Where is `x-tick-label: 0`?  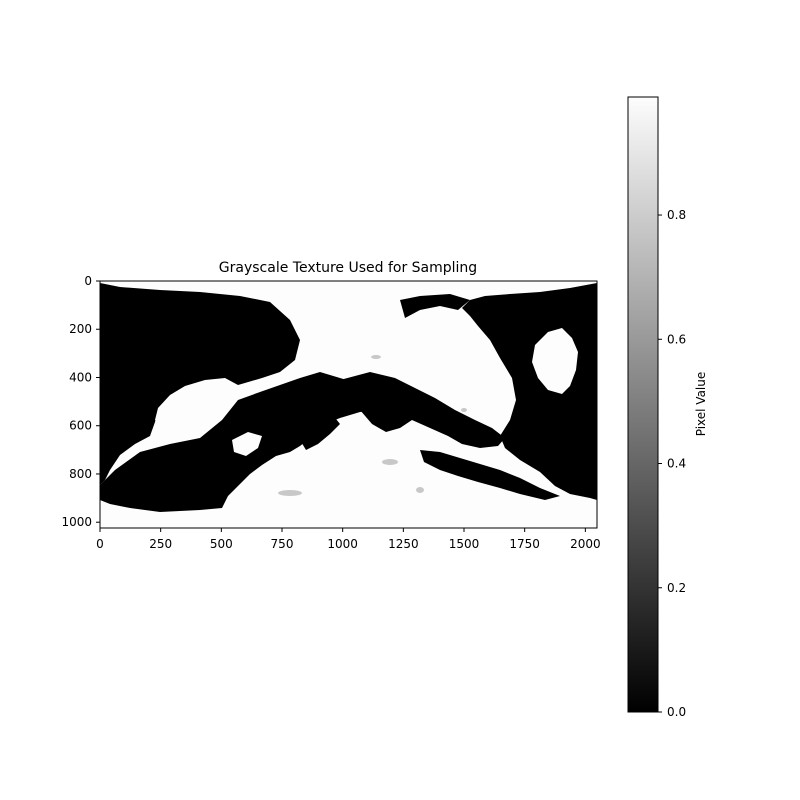 x-tick-label: 0 is located at coordinates (100, 544).